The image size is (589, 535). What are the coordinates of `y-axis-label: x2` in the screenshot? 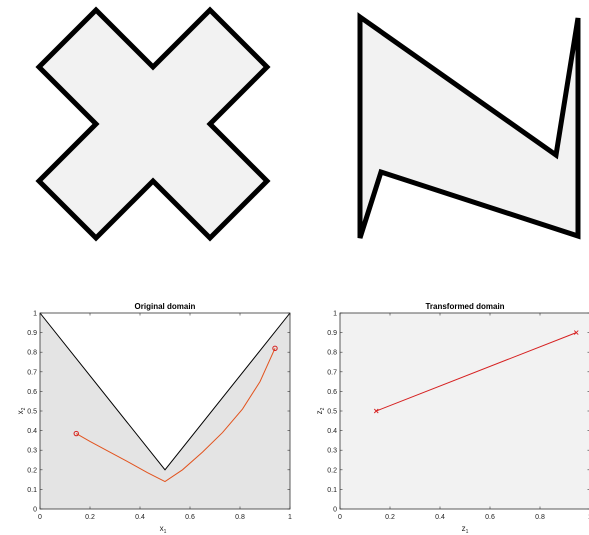 It's located at (21, 410).